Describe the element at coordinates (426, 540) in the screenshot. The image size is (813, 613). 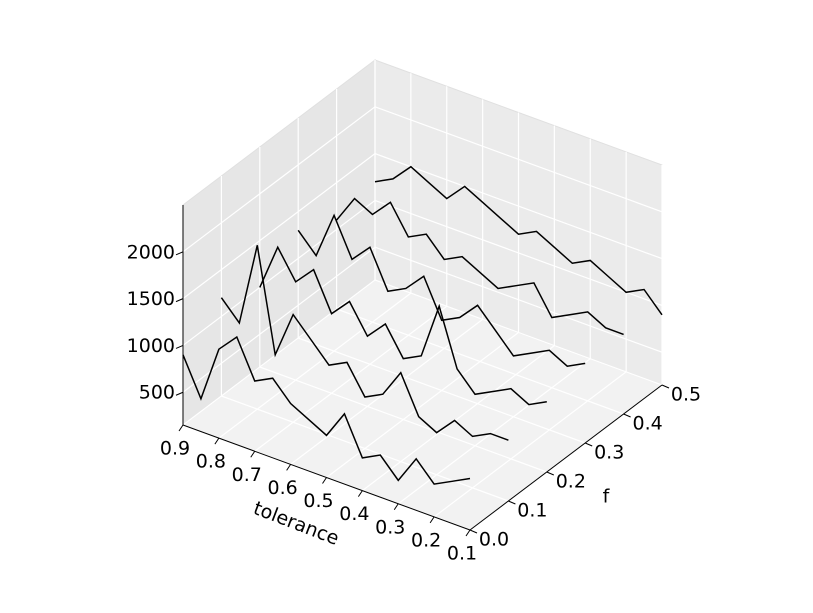
I see `x-tick-label: 0.2` at that location.